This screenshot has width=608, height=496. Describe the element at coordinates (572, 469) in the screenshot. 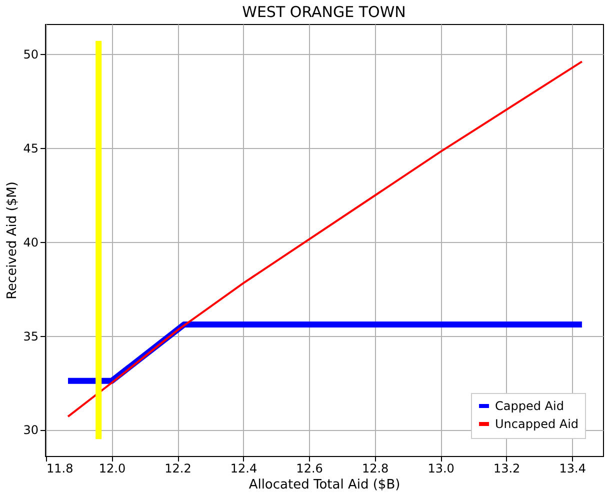

I see `x-tick-label: 13.4` at that location.